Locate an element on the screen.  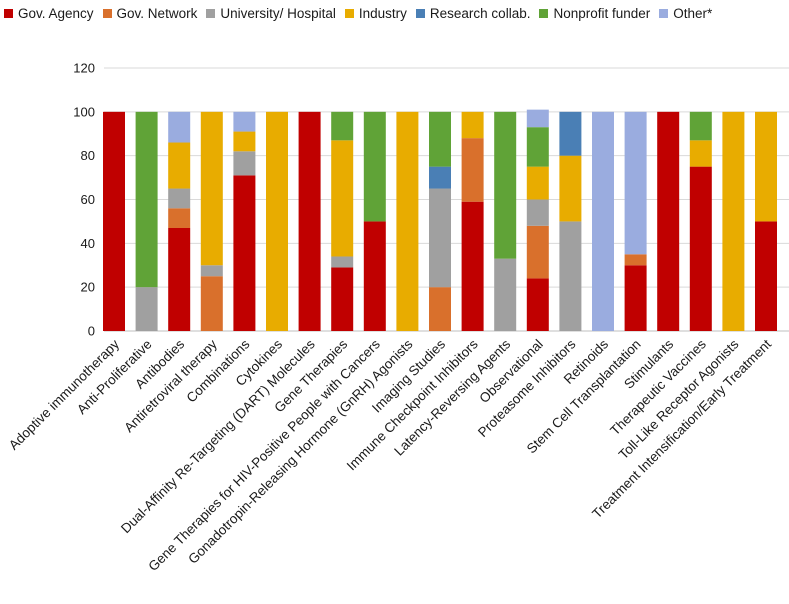
y-tick-label: 100 is located at coordinates (84, 111).